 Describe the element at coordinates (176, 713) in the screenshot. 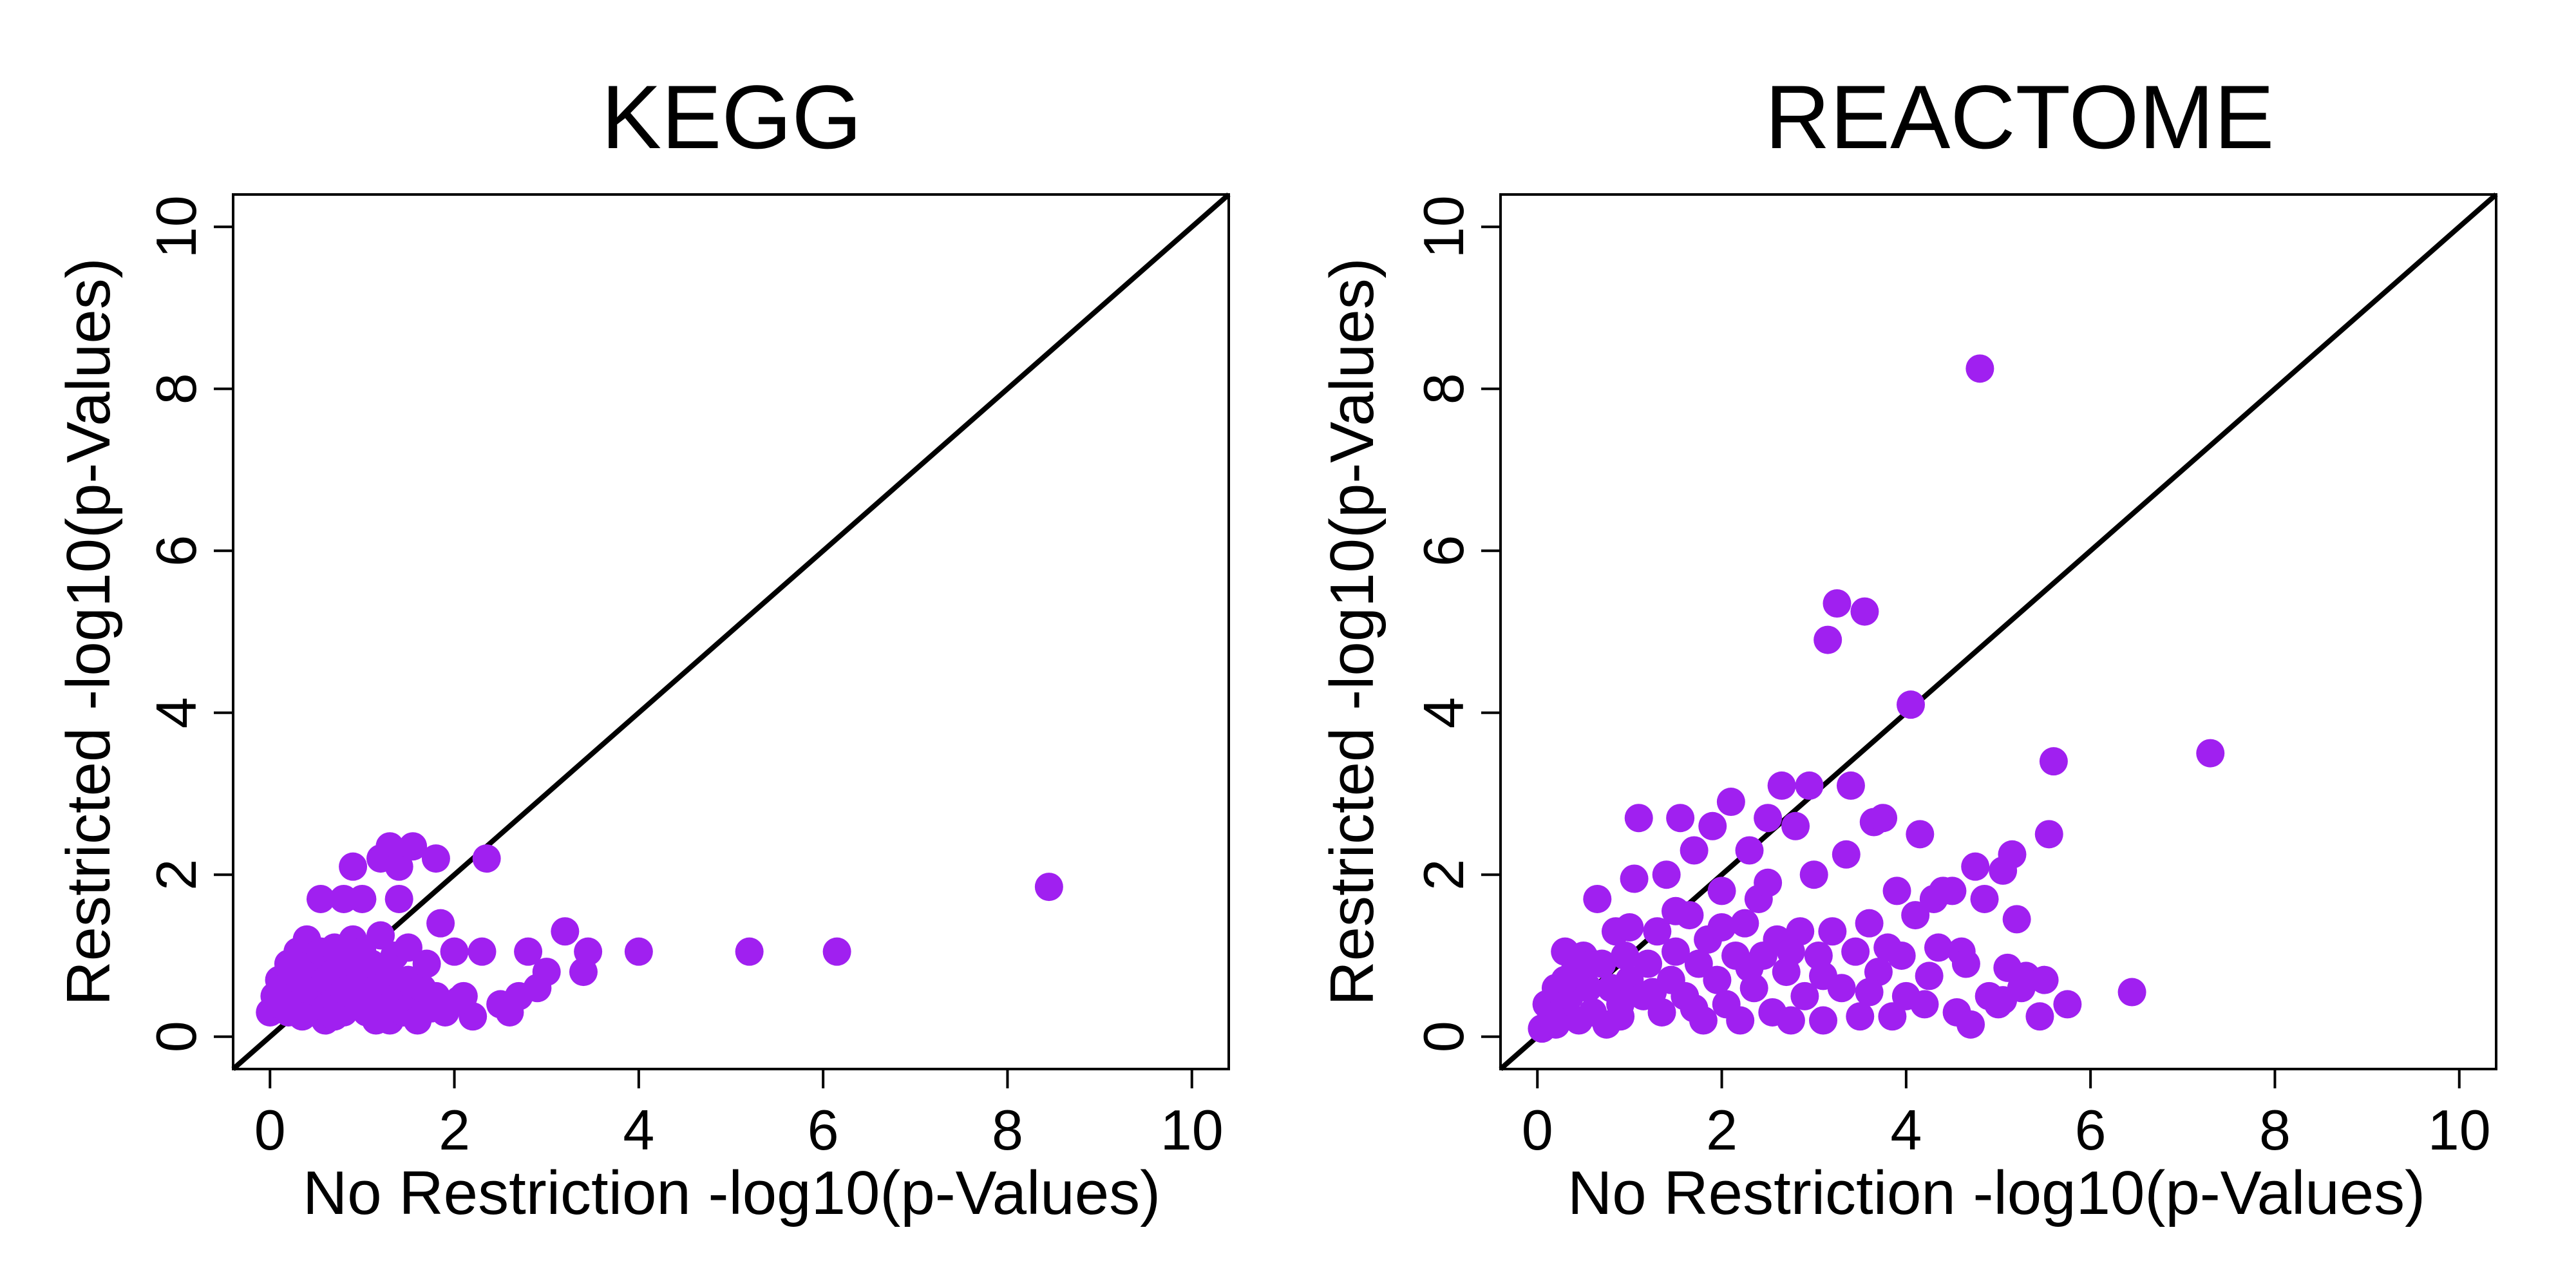

I see `y-tick-label: 4` at that location.